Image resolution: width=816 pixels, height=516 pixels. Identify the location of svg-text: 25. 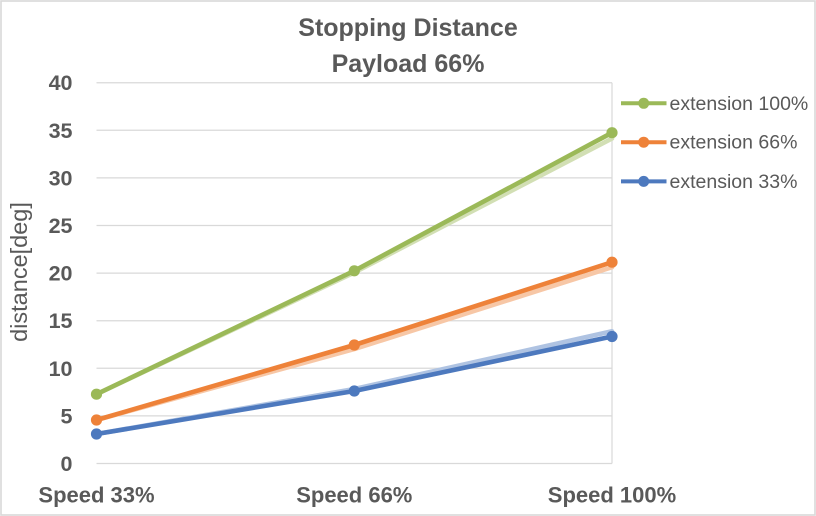
(61, 226).